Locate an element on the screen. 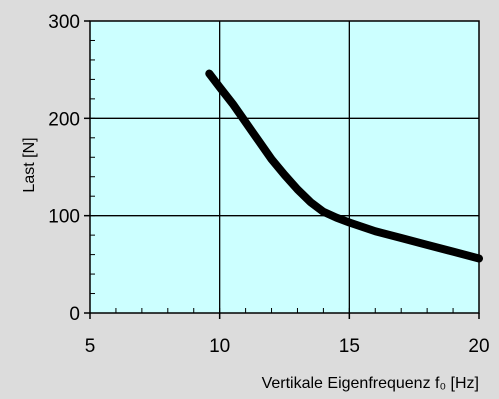 The height and width of the screenshot is (399, 499). x-tick-label: 20 is located at coordinates (478, 346).